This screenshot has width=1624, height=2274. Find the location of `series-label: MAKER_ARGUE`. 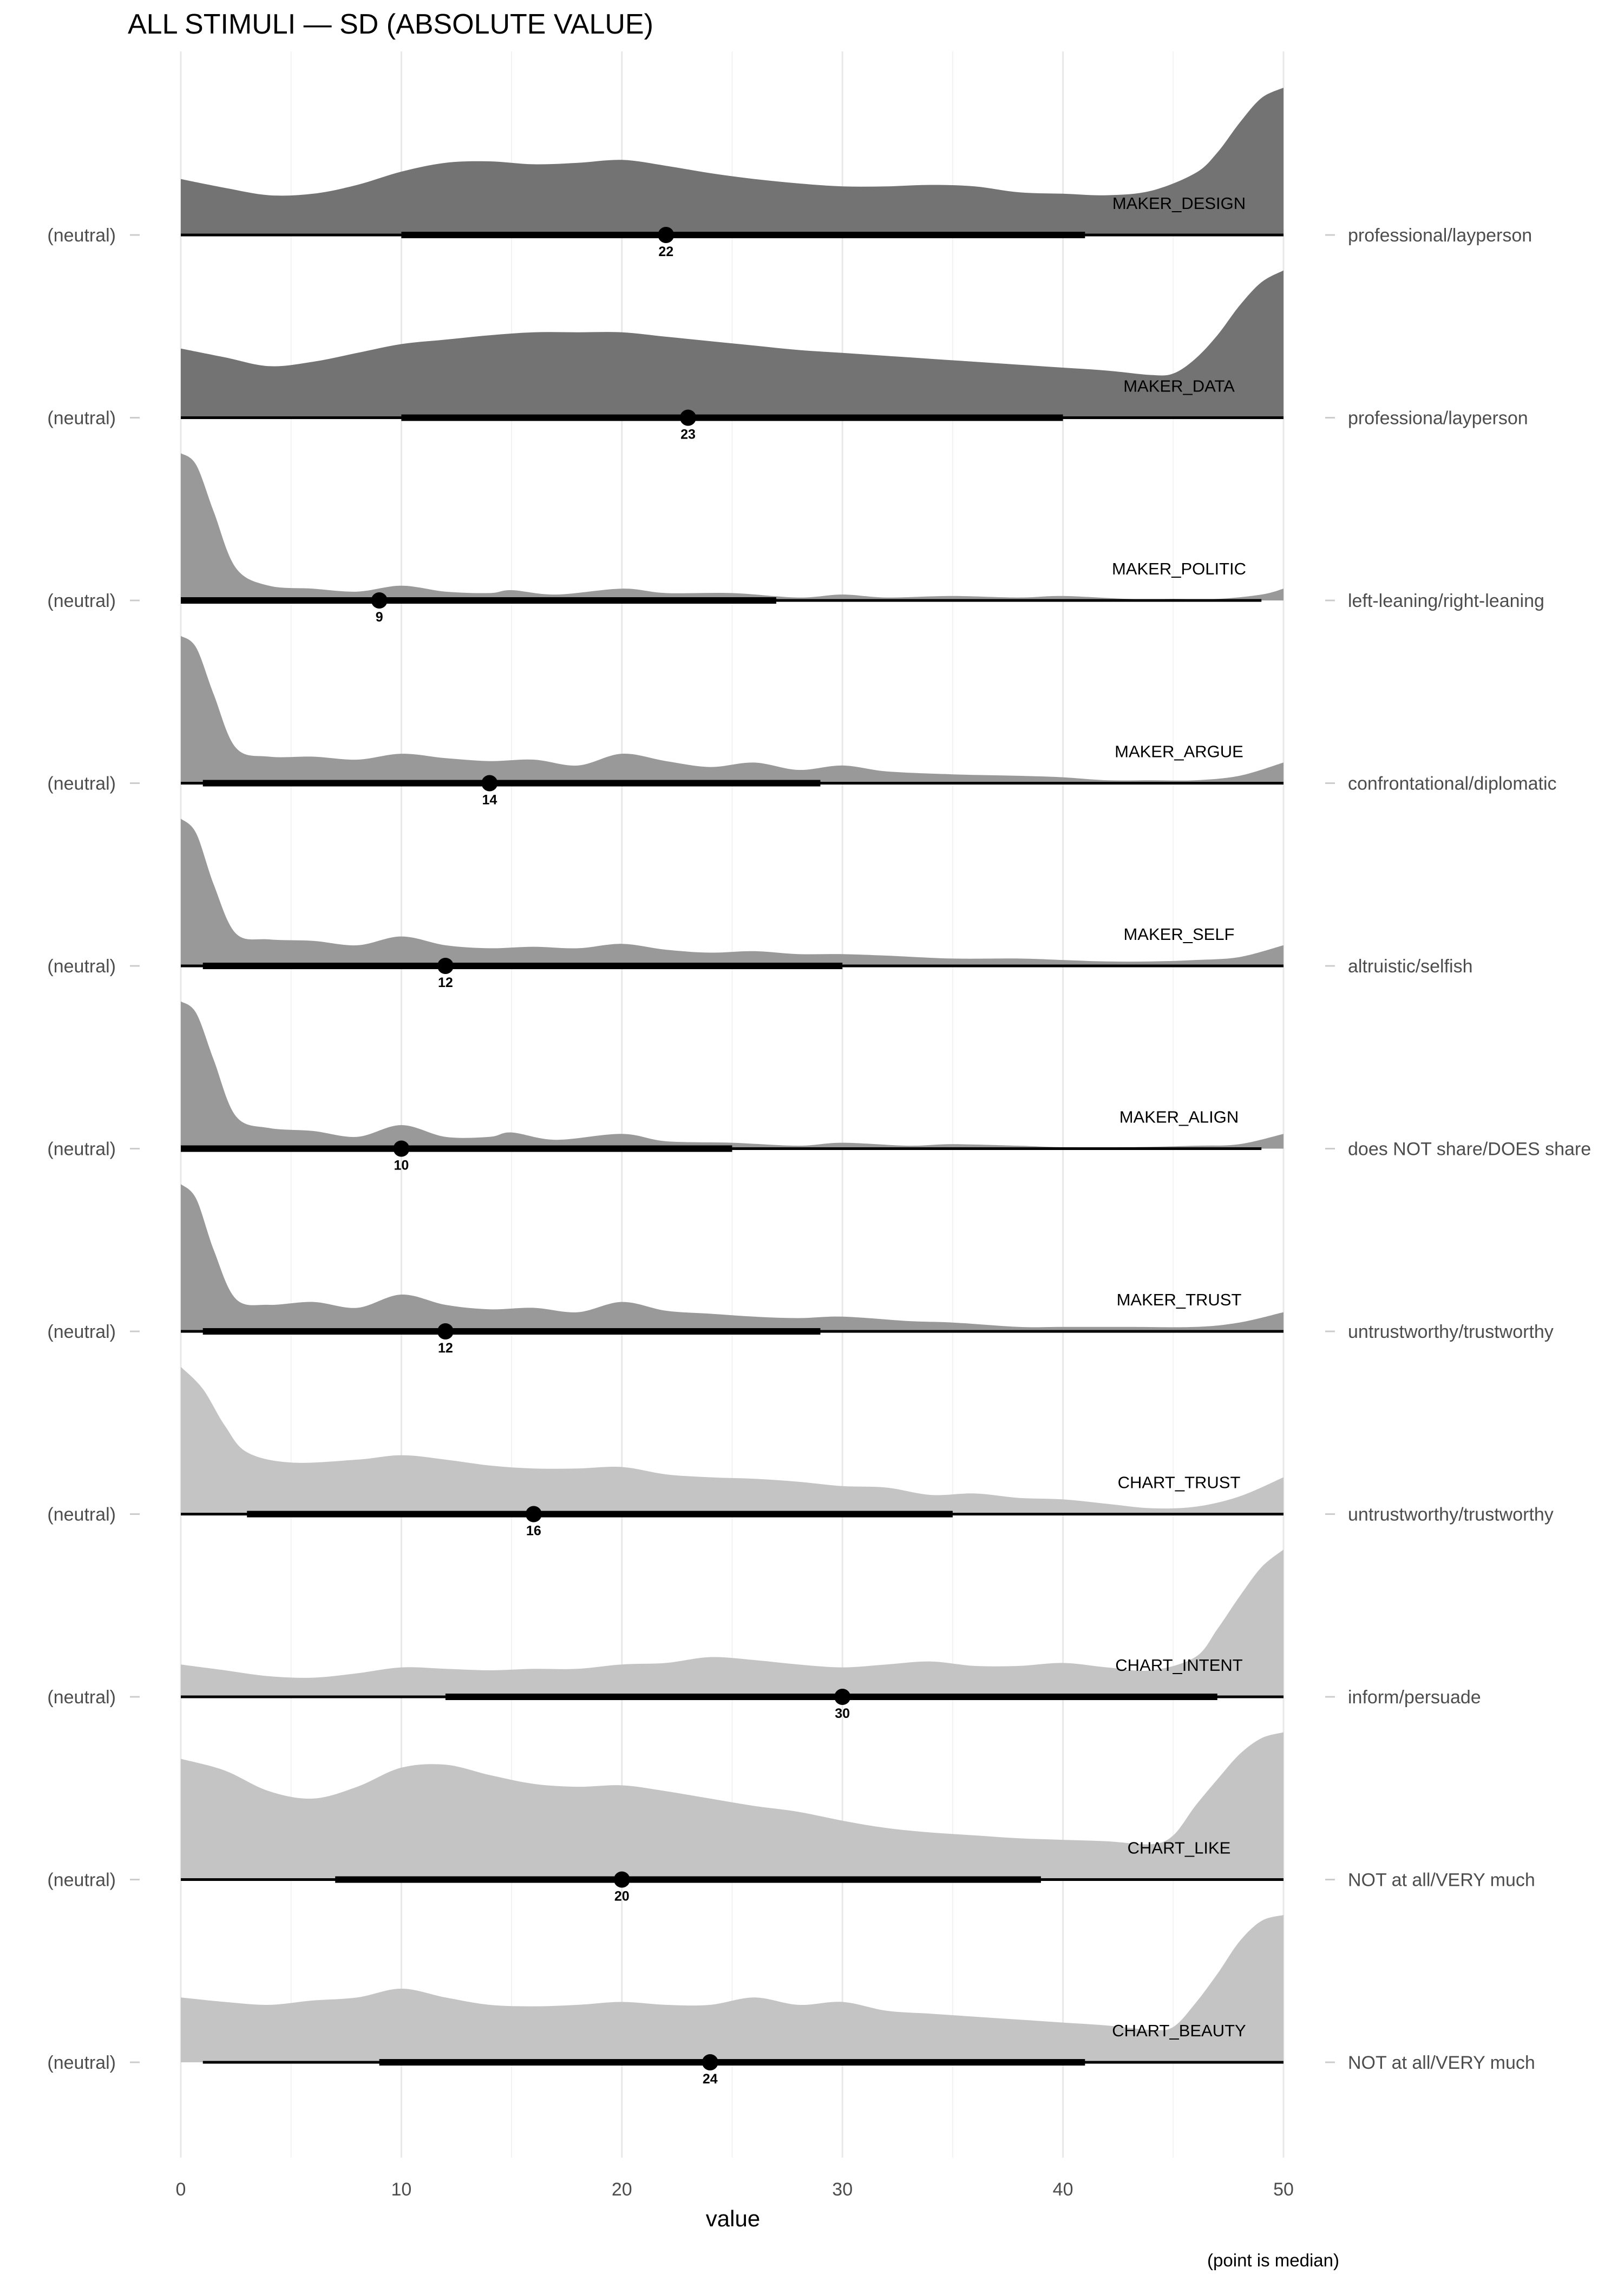

series-label: MAKER_ARGUE is located at coordinates (1179, 752).